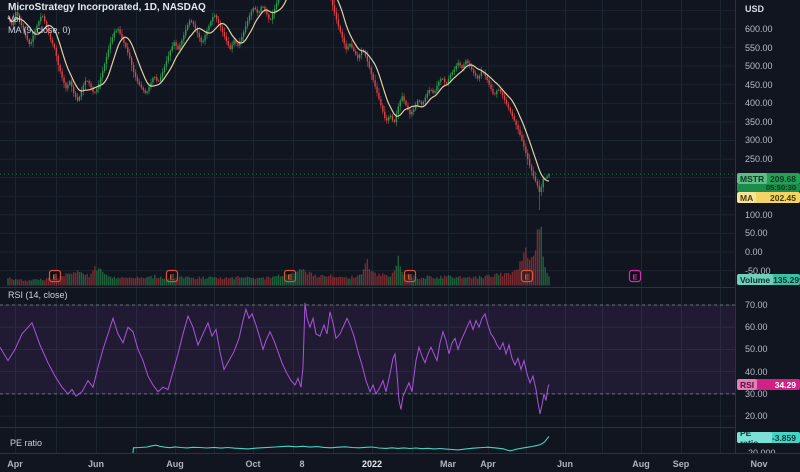 Image resolution: width=800 pixels, height=472 pixels. What do you see at coordinates (755, 9) in the screenshot?
I see `price-axis-unit: USD` at bounding box center [755, 9].